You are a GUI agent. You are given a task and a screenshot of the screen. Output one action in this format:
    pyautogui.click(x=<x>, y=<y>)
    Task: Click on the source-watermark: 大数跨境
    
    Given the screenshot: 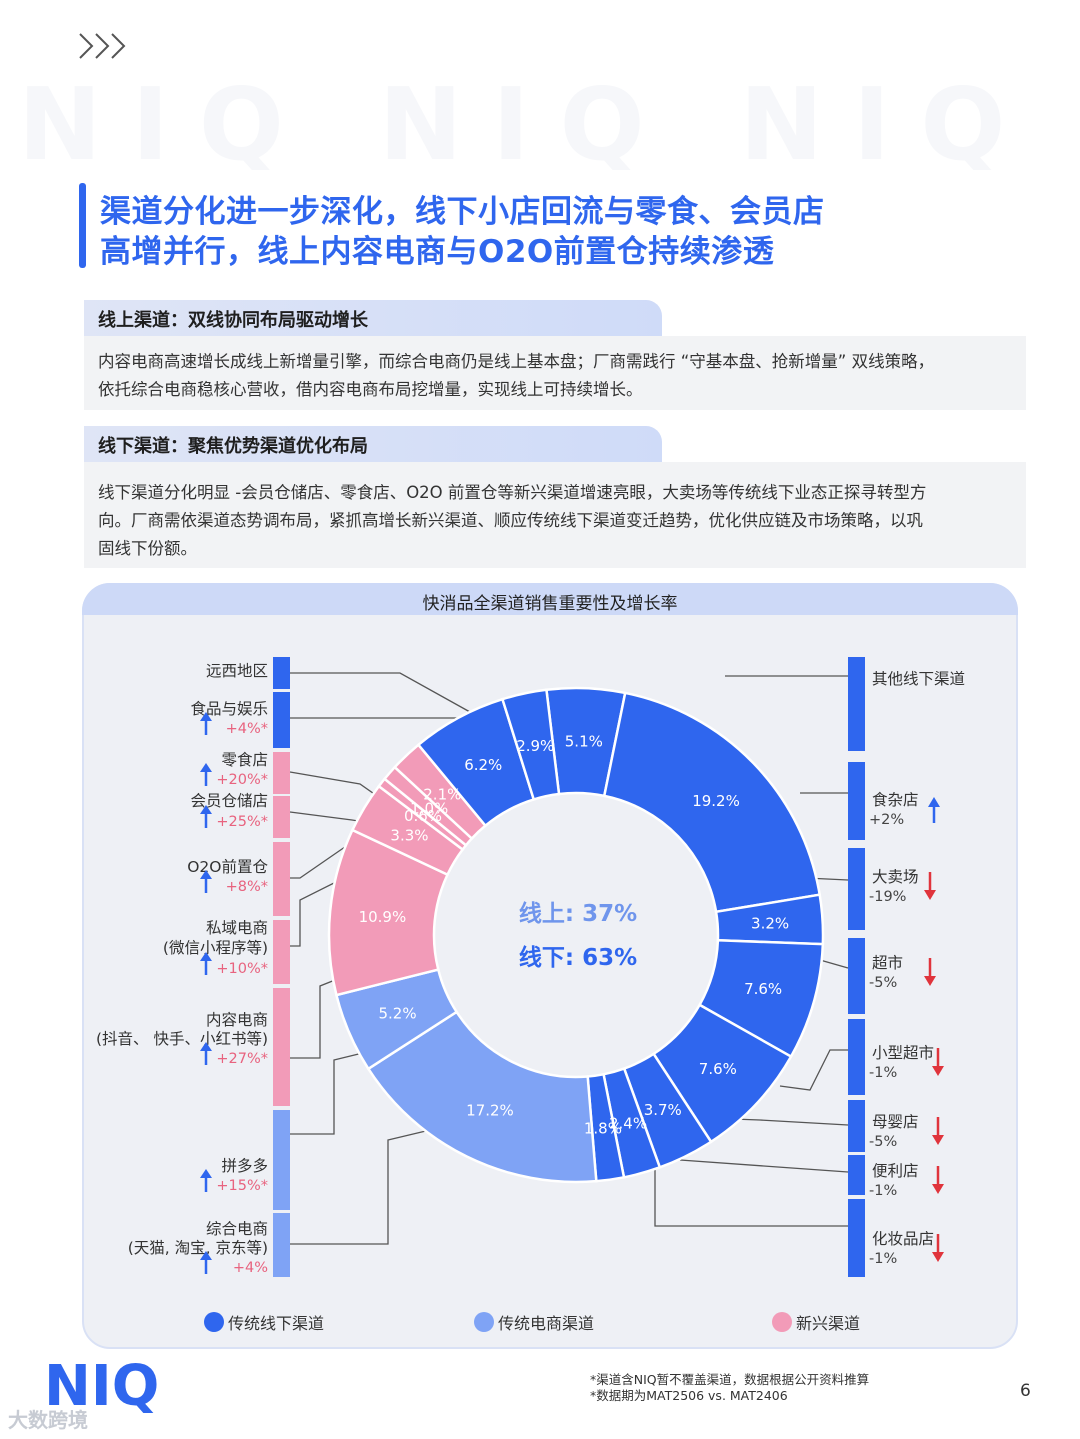 What is the action you would take?
    pyautogui.click(x=48, y=1420)
    